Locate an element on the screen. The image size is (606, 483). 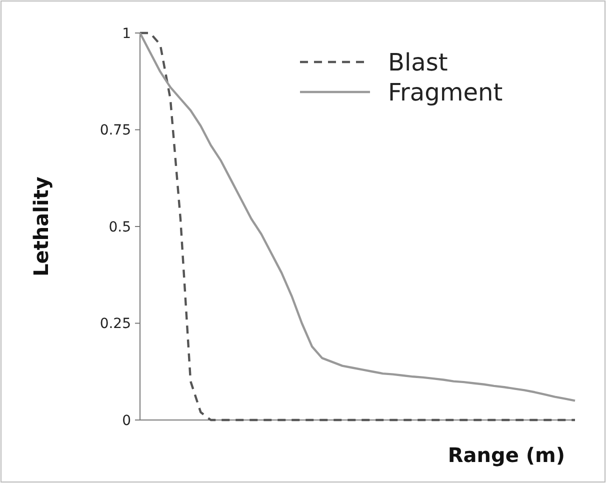
x-axis-title: Range (m) is located at coordinates (506, 455).